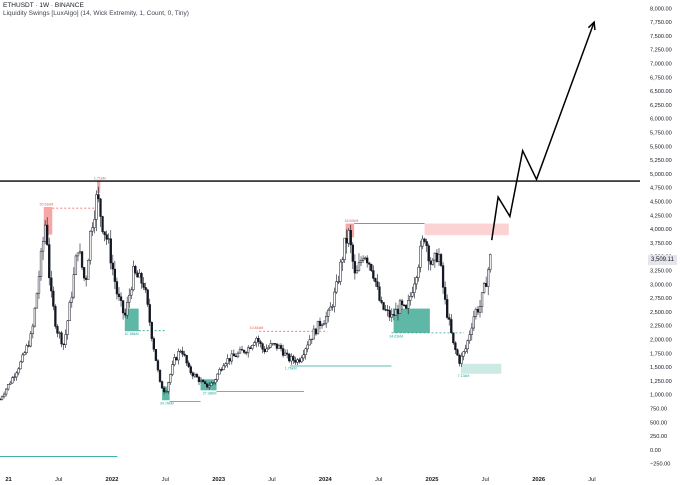  I want to click on label-lo-2022a: 67.88kM, so click(132, 334).